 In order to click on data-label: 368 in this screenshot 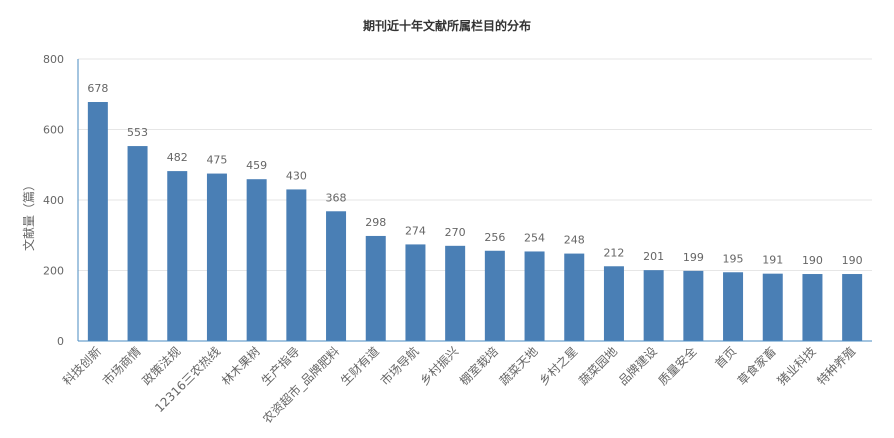, I will do `click(336, 197)`.